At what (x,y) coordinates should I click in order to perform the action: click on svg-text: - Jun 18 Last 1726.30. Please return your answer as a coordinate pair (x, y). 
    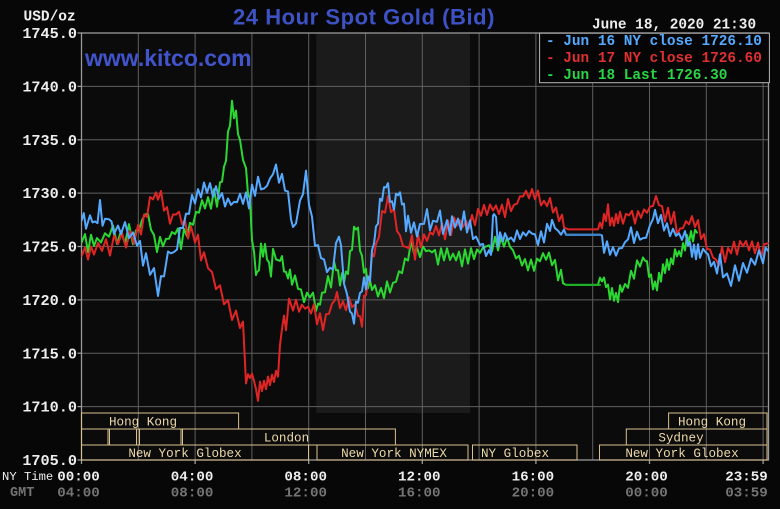
    Looking at the image, I should click on (636, 76).